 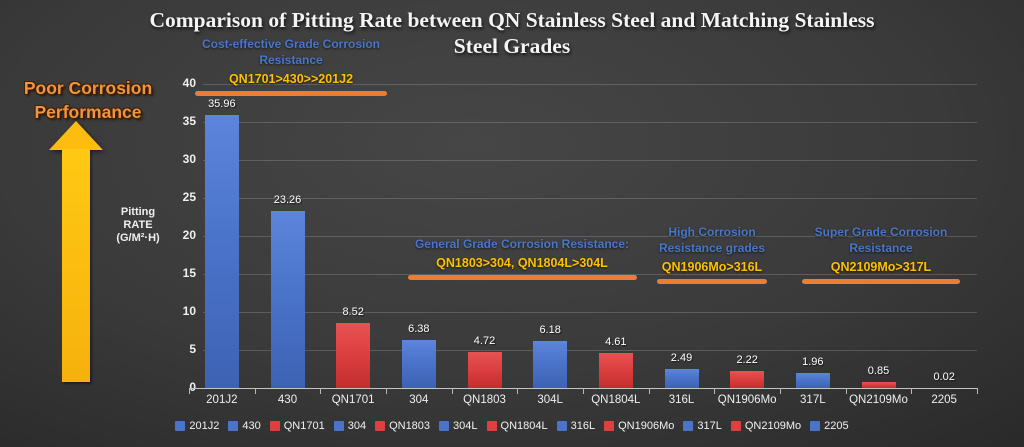 I want to click on legend-label: 201J2, so click(x=204, y=426).